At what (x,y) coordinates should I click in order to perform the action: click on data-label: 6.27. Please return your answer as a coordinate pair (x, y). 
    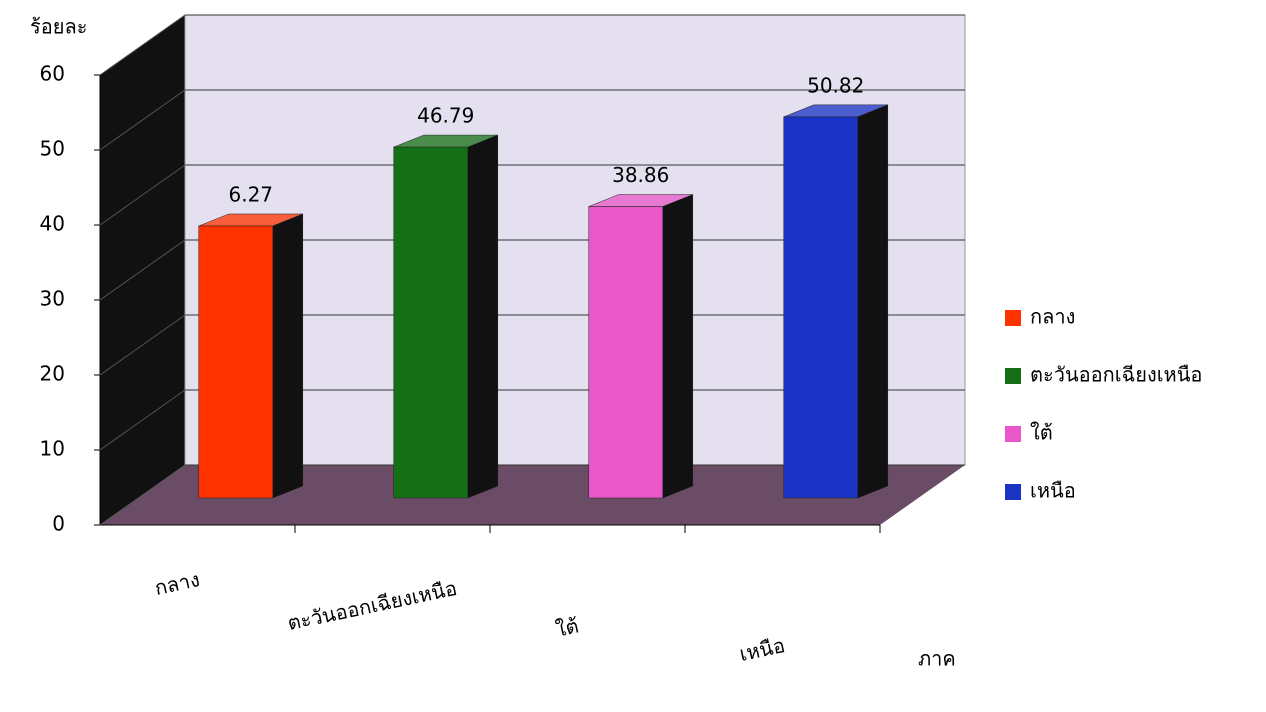
    Looking at the image, I should click on (250, 194).